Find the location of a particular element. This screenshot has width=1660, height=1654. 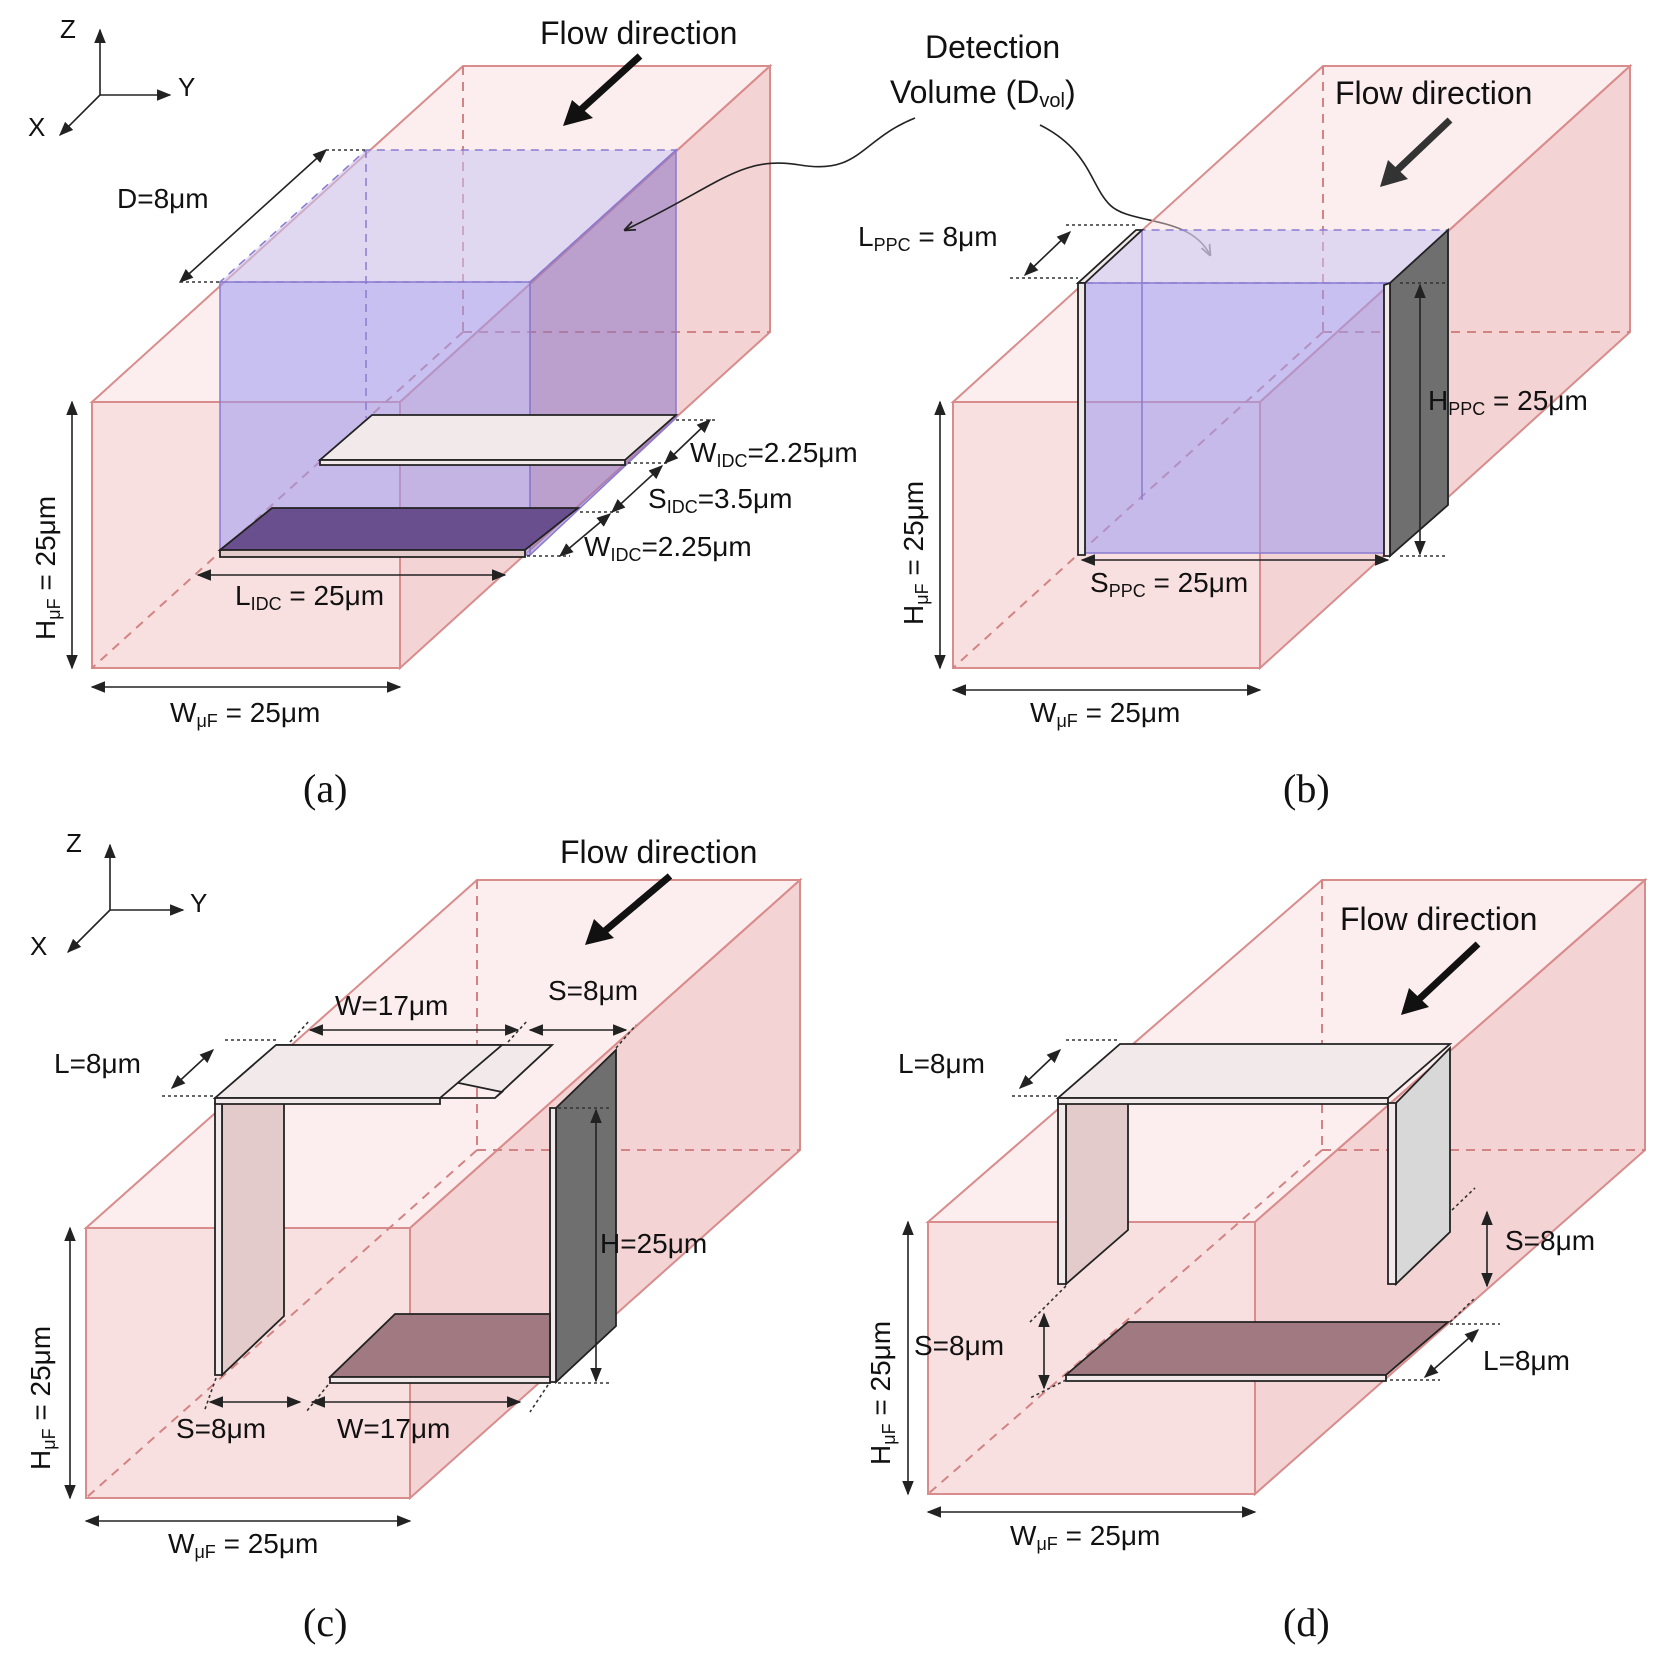

flow-label-d: Flow direction is located at coordinates (1438, 919).